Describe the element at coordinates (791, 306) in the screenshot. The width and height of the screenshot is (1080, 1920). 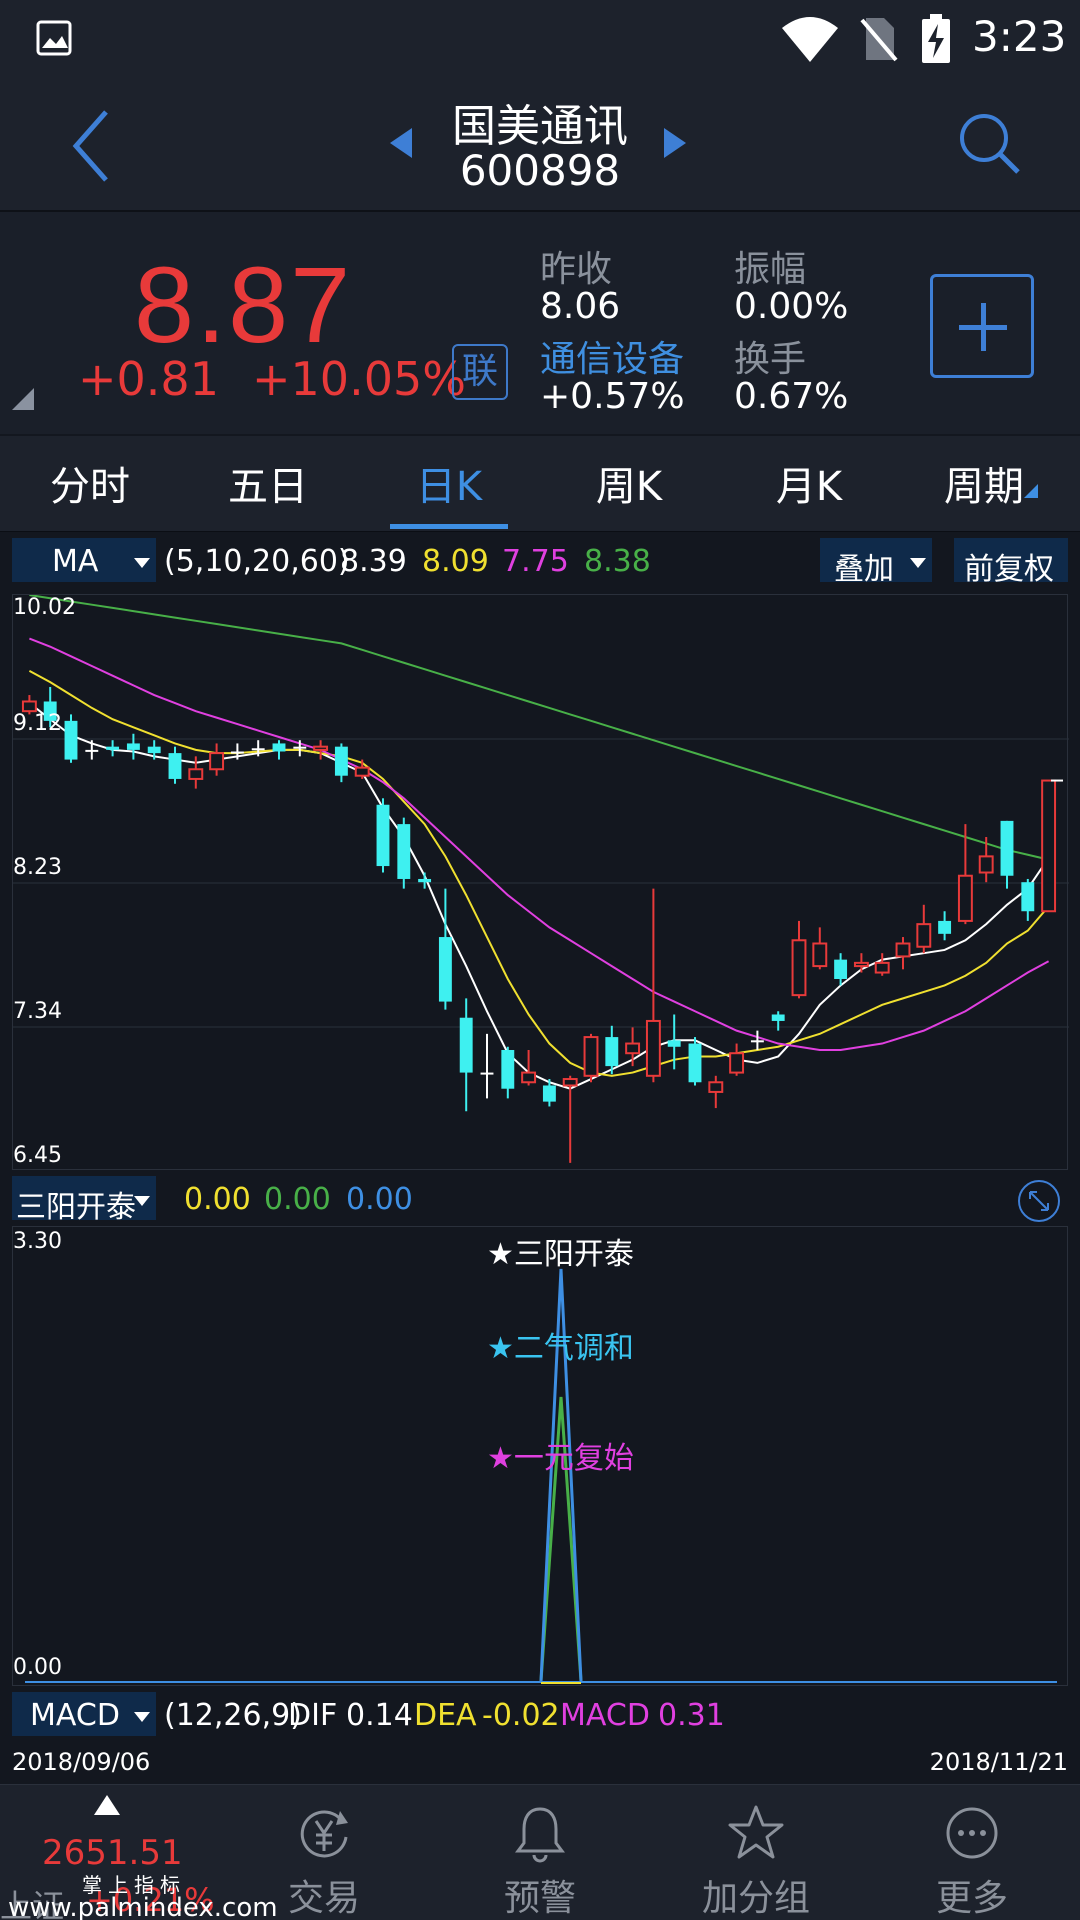
I see `amplitude-value: 0.00%` at that location.